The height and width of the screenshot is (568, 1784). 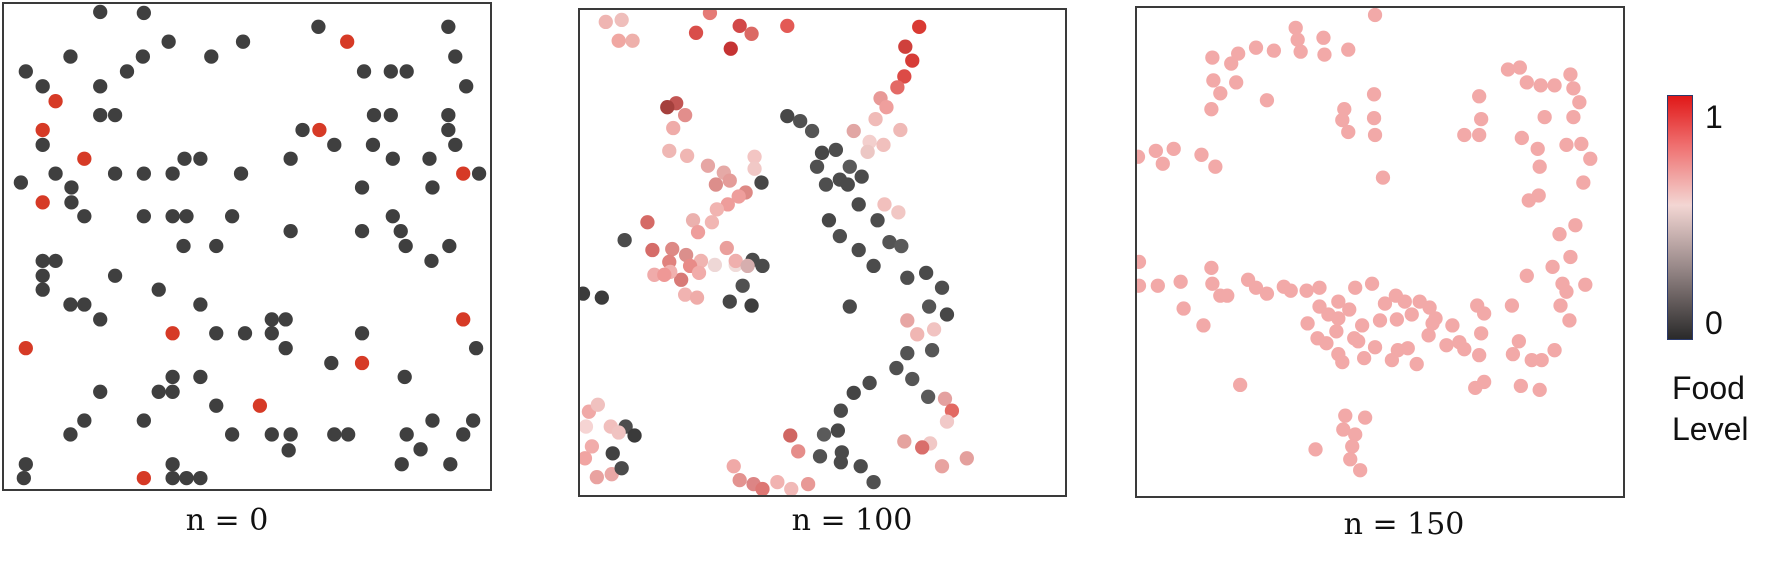 I want to click on caption-n0: n = 0, so click(x=227, y=520).